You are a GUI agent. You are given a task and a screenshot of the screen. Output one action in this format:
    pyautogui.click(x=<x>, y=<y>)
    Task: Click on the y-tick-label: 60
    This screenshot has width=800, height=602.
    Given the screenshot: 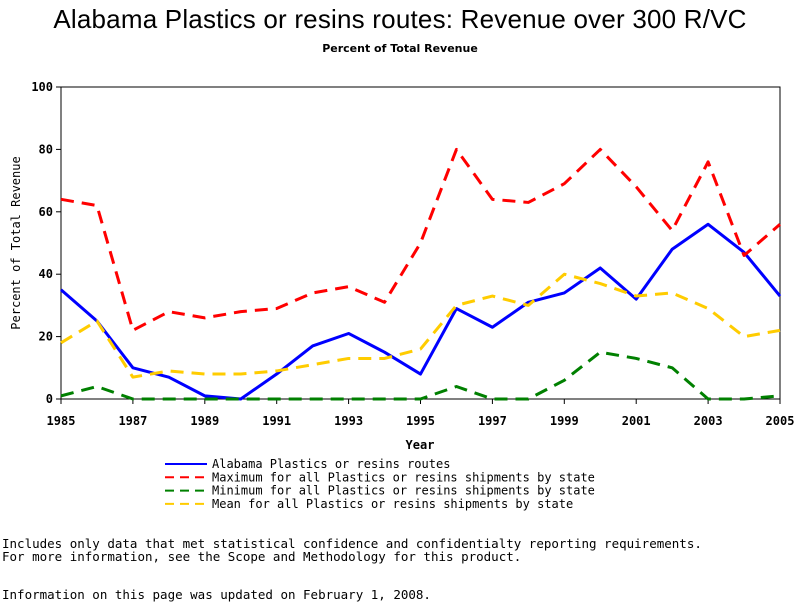 What is the action you would take?
    pyautogui.click(x=46, y=212)
    